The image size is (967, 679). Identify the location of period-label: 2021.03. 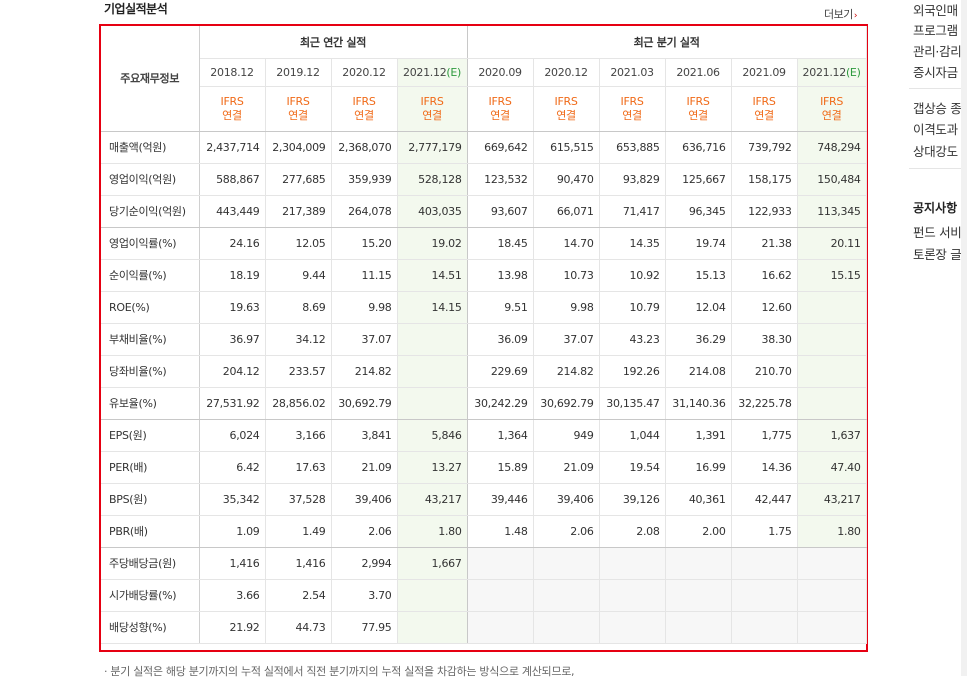
(632, 72).